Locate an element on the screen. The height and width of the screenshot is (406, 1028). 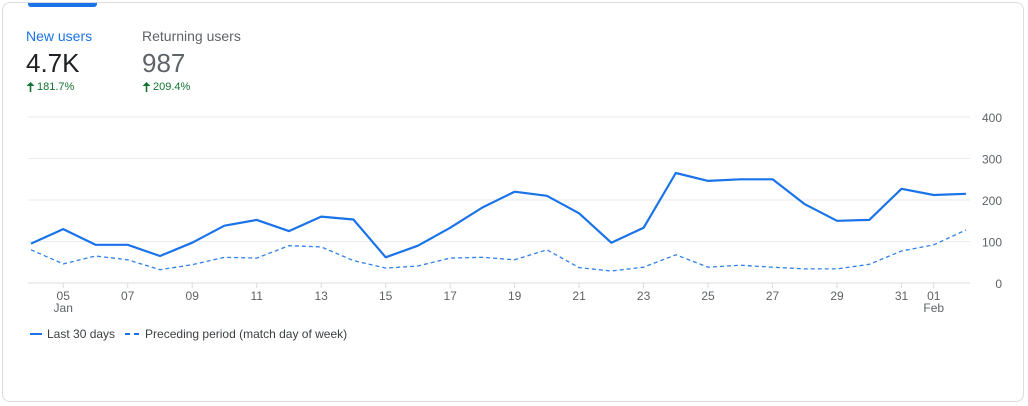
dashed-line-swatch is located at coordinates (132, 334).